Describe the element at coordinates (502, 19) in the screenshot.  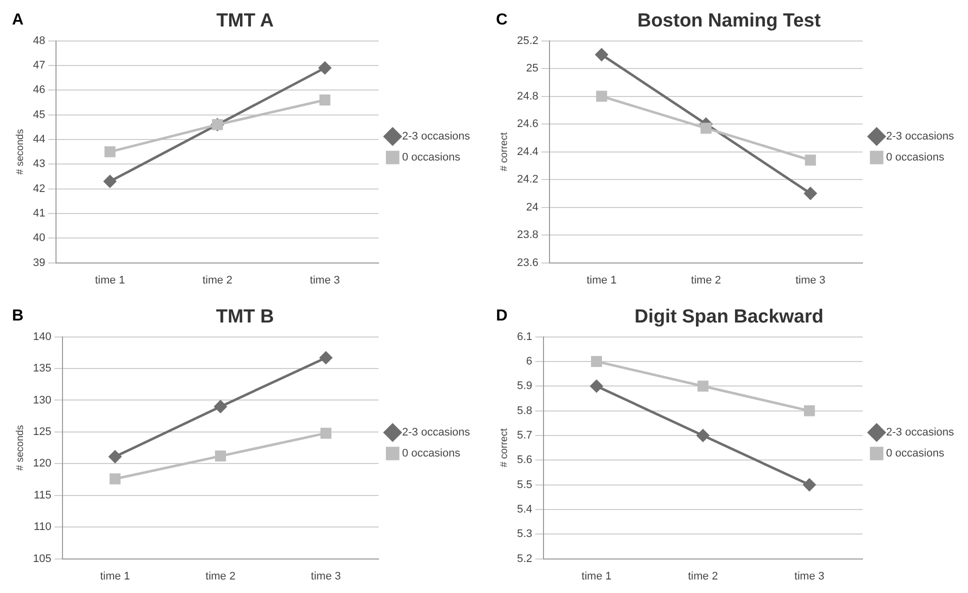
I see `text: C` at that location.